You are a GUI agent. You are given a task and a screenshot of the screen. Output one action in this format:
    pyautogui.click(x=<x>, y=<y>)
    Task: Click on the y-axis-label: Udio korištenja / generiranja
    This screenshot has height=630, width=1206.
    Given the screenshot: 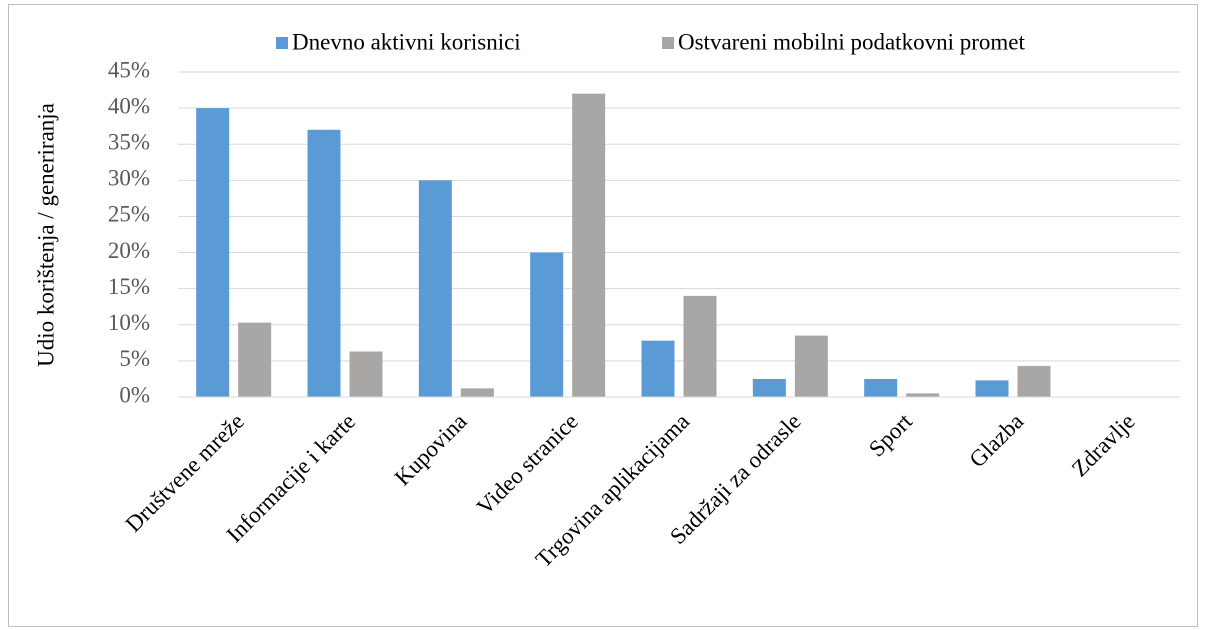 What is the action you would take?
    pyautogui.click(x=45, y=235)
    